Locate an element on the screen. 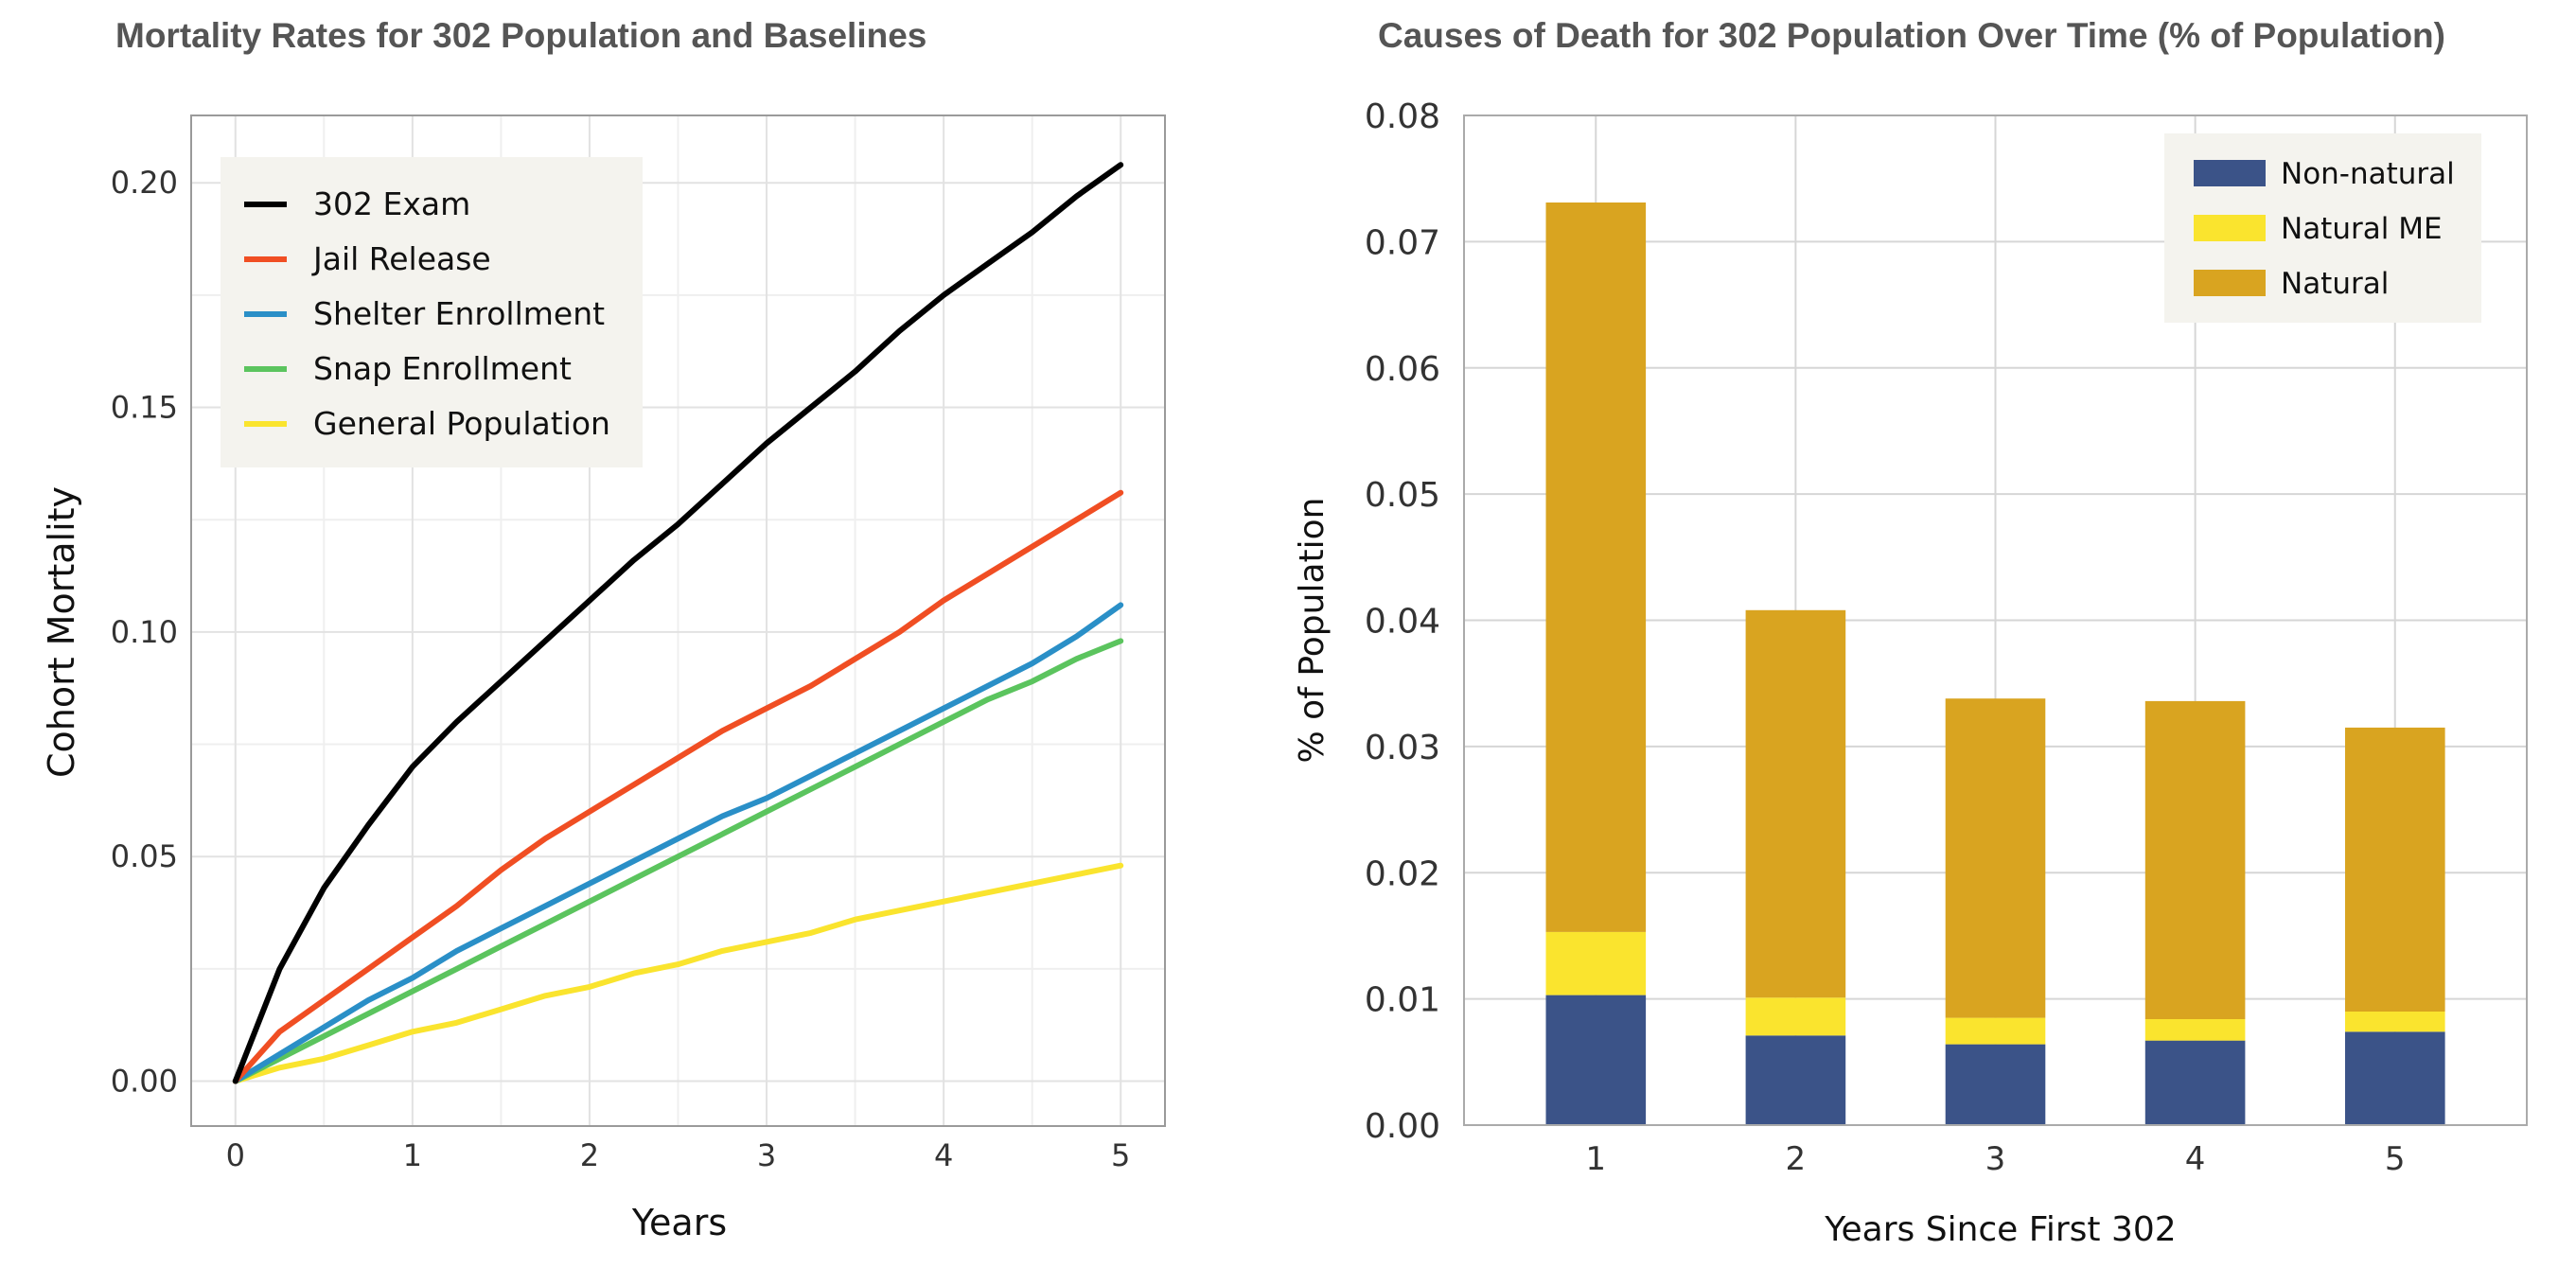  legend-swatch-natural-me is located at coordinates (2230, 228).